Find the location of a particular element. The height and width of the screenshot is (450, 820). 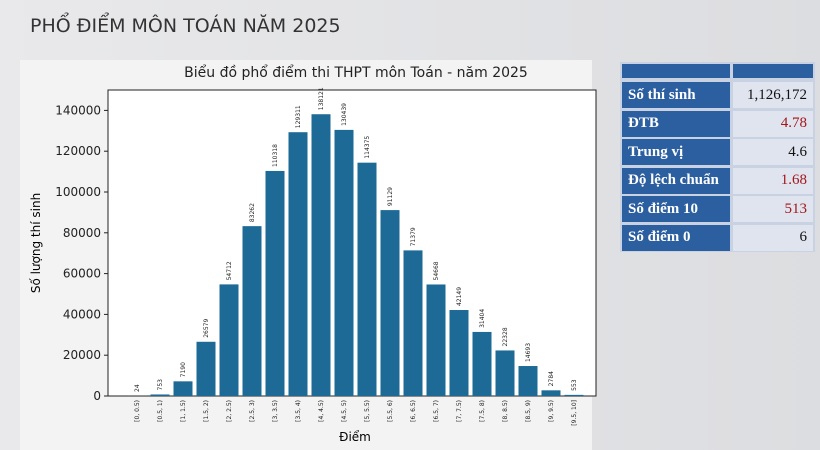

value-label: 24 is located at coordinates (137, 388).